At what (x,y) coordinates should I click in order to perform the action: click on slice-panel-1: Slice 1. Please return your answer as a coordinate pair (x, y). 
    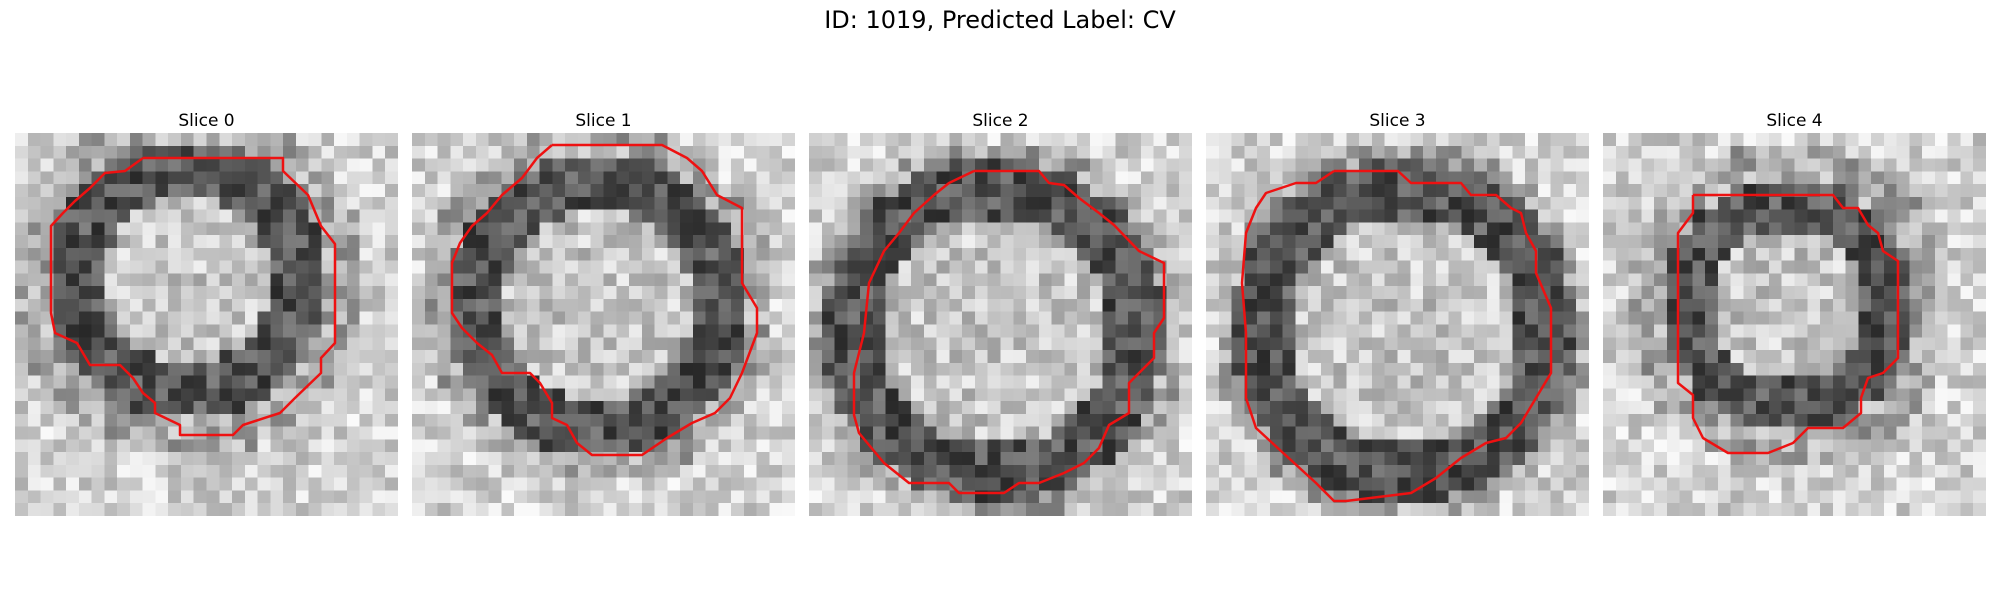
    Looking at the image, I should click on (603, 312).